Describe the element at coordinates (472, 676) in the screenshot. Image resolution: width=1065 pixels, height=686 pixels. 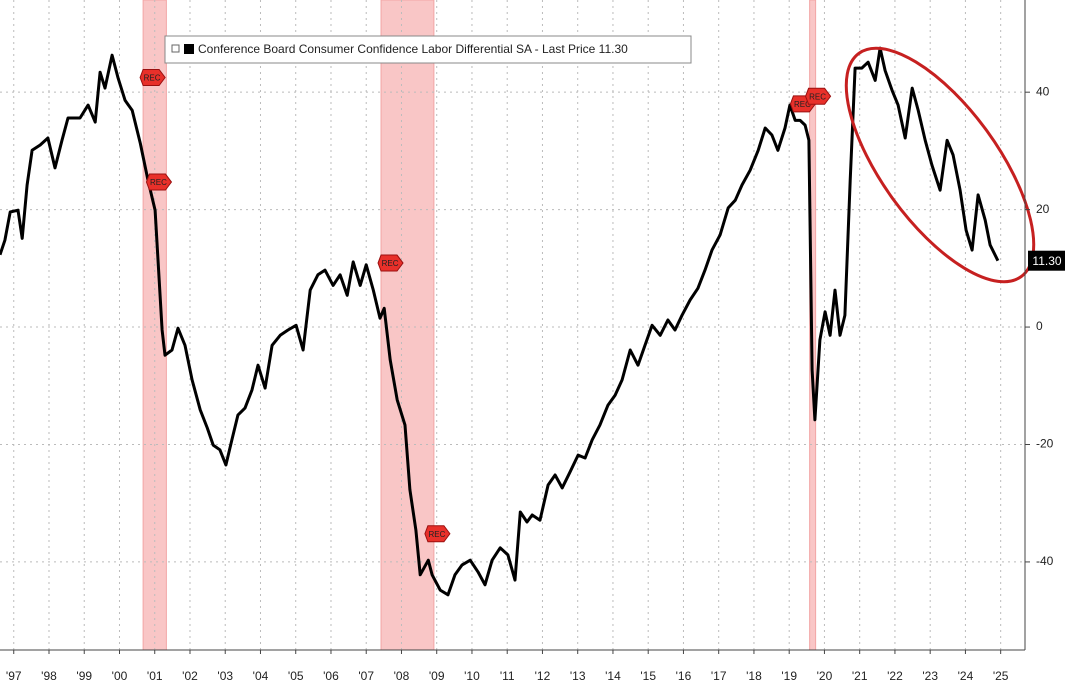
I see `x-tick-label: '10` at that location.